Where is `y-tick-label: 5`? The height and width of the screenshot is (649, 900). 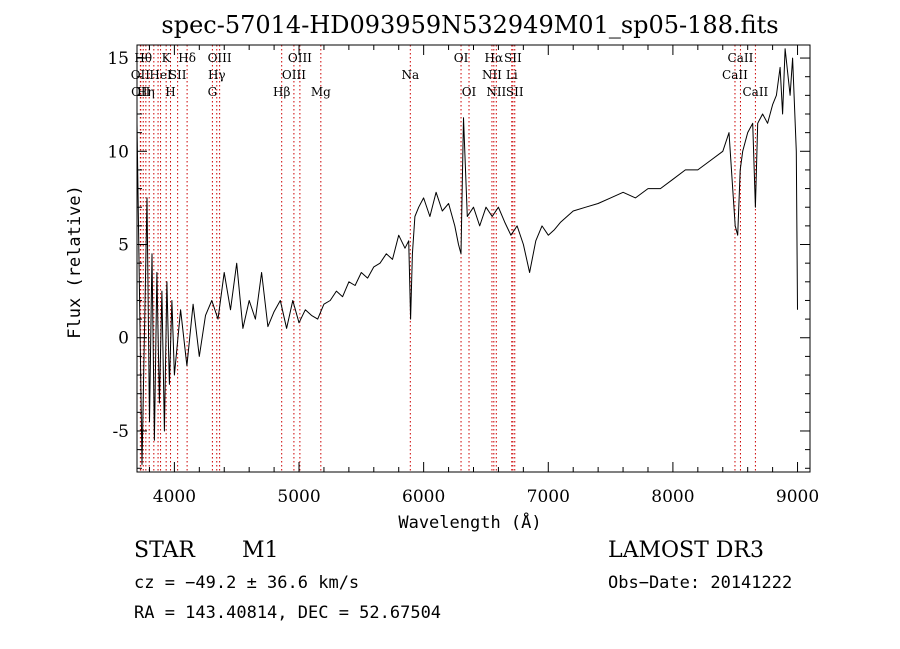
y-tick-label: 5 is located at coordinates (123, 246).